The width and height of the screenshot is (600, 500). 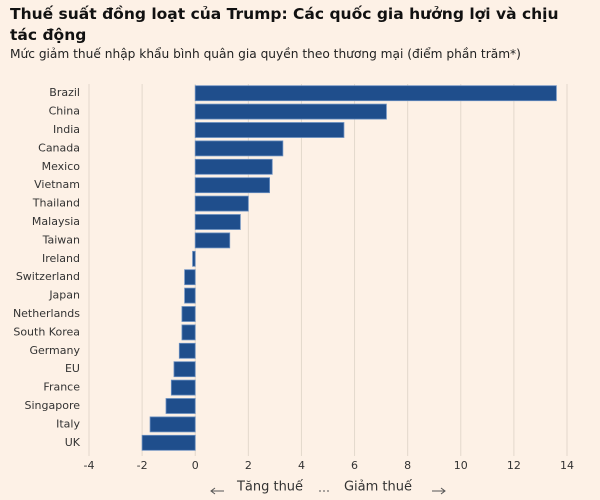 I want to click on y-tick-label: EU, so click(x=72, y=368).